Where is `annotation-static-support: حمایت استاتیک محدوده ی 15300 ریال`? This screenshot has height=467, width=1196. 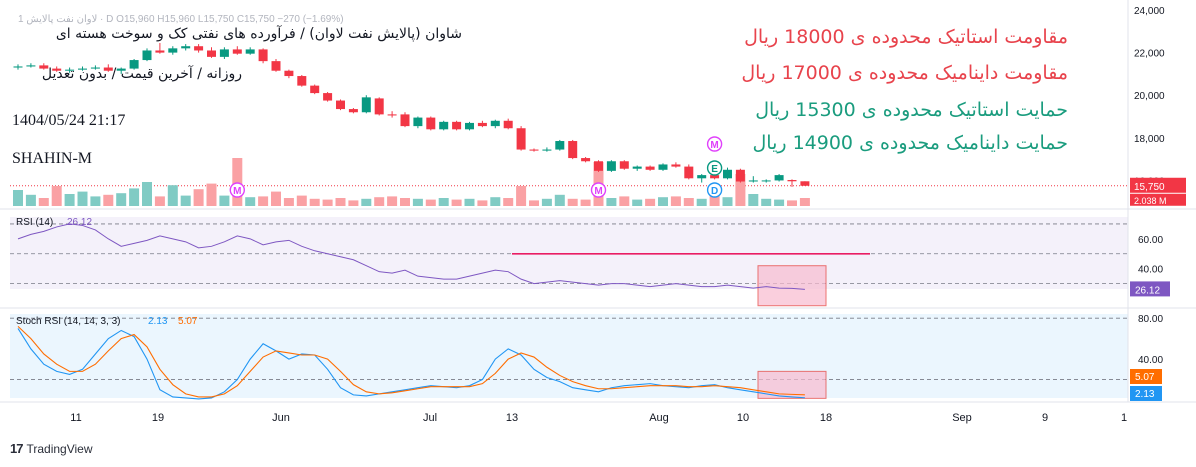 annotation-static-support: حمایت استاتیک محدوده ی 15300 ریال is located at coordinates (911, 110).